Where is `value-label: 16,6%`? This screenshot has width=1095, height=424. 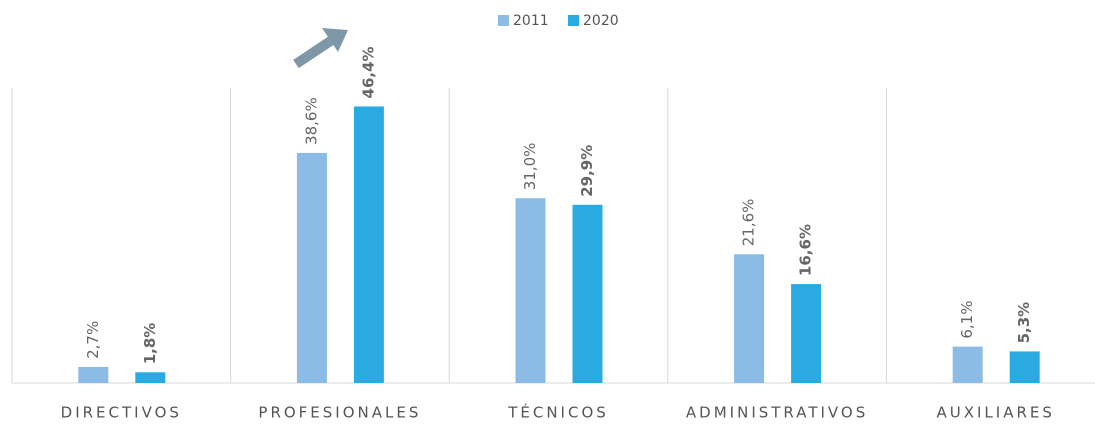 value-label: 16,6% is located at coordinates (806, 250).